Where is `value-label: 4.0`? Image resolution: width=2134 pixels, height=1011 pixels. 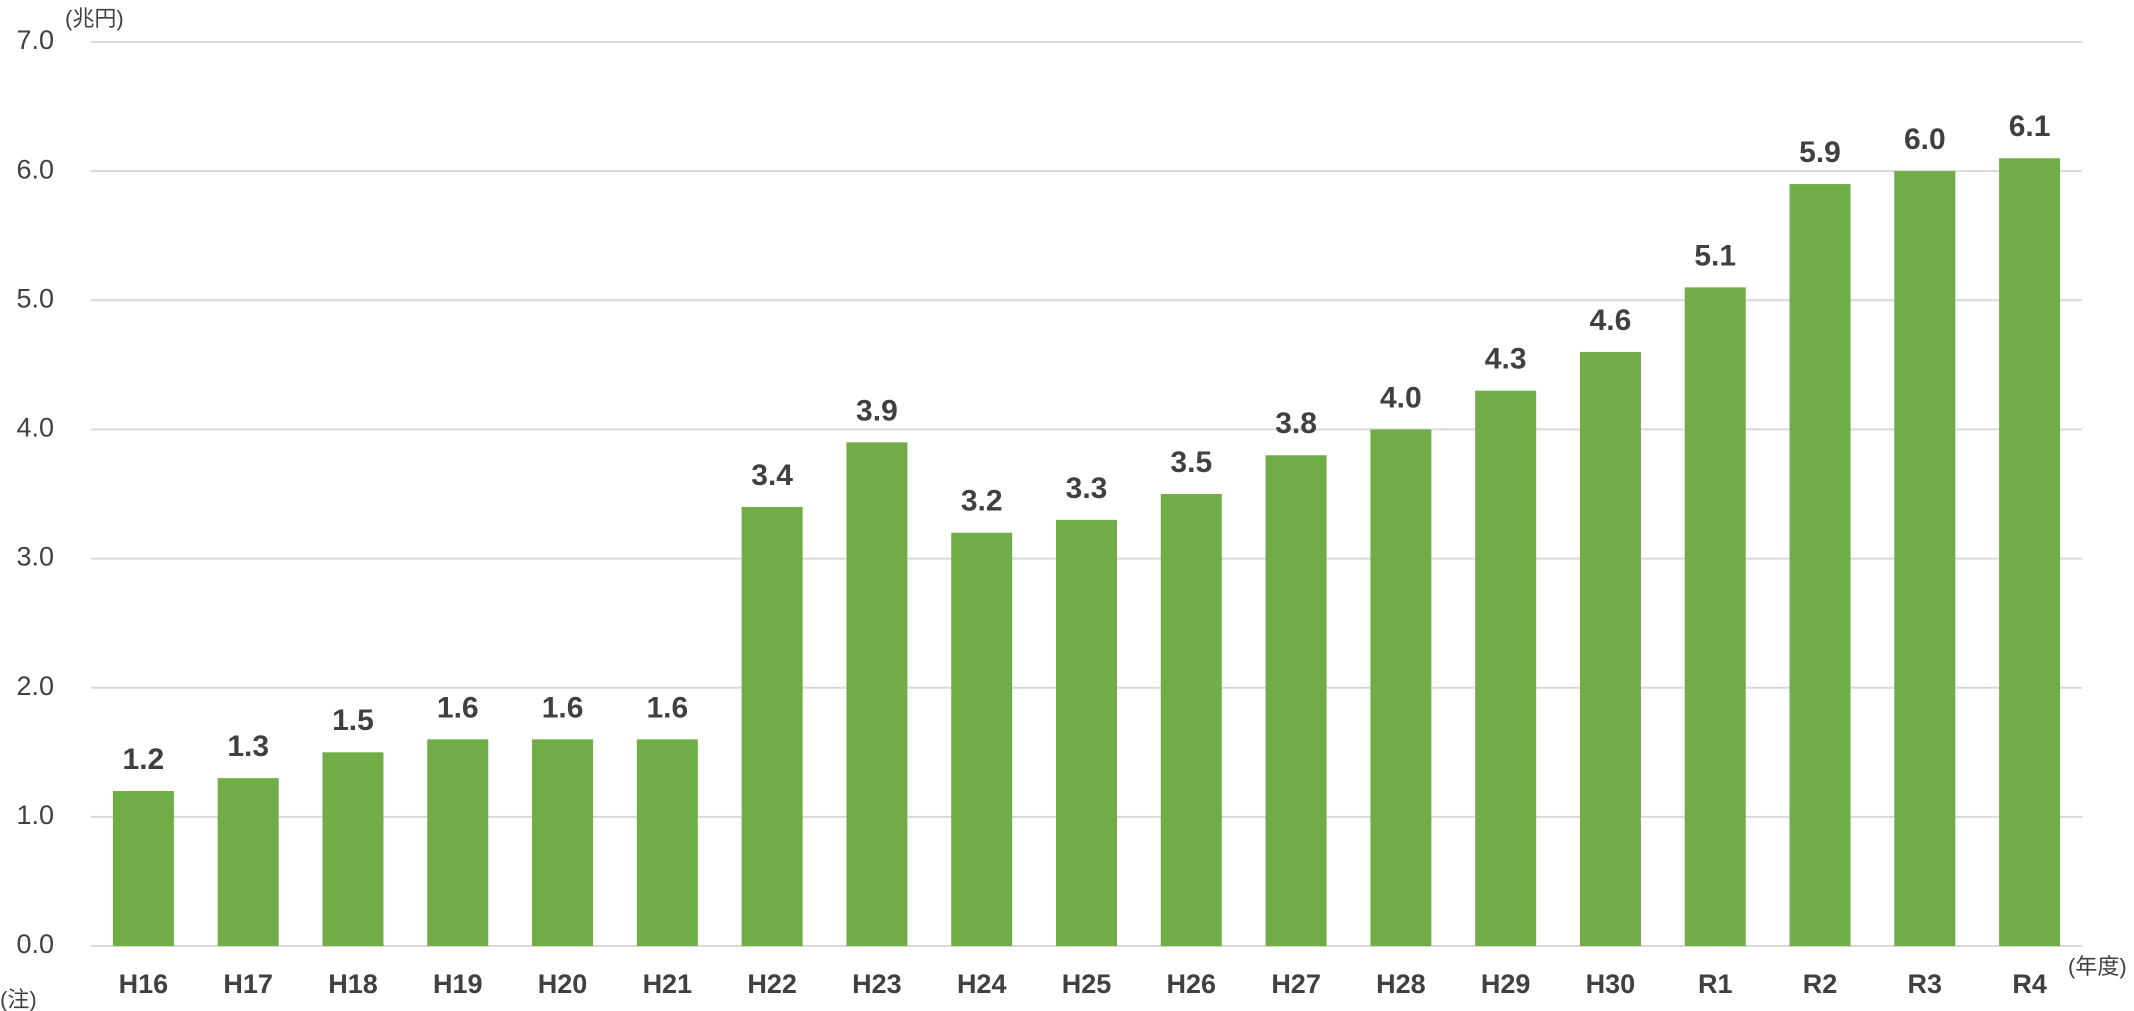 value-label: 4.0 is located at coordinates (1401, 397).